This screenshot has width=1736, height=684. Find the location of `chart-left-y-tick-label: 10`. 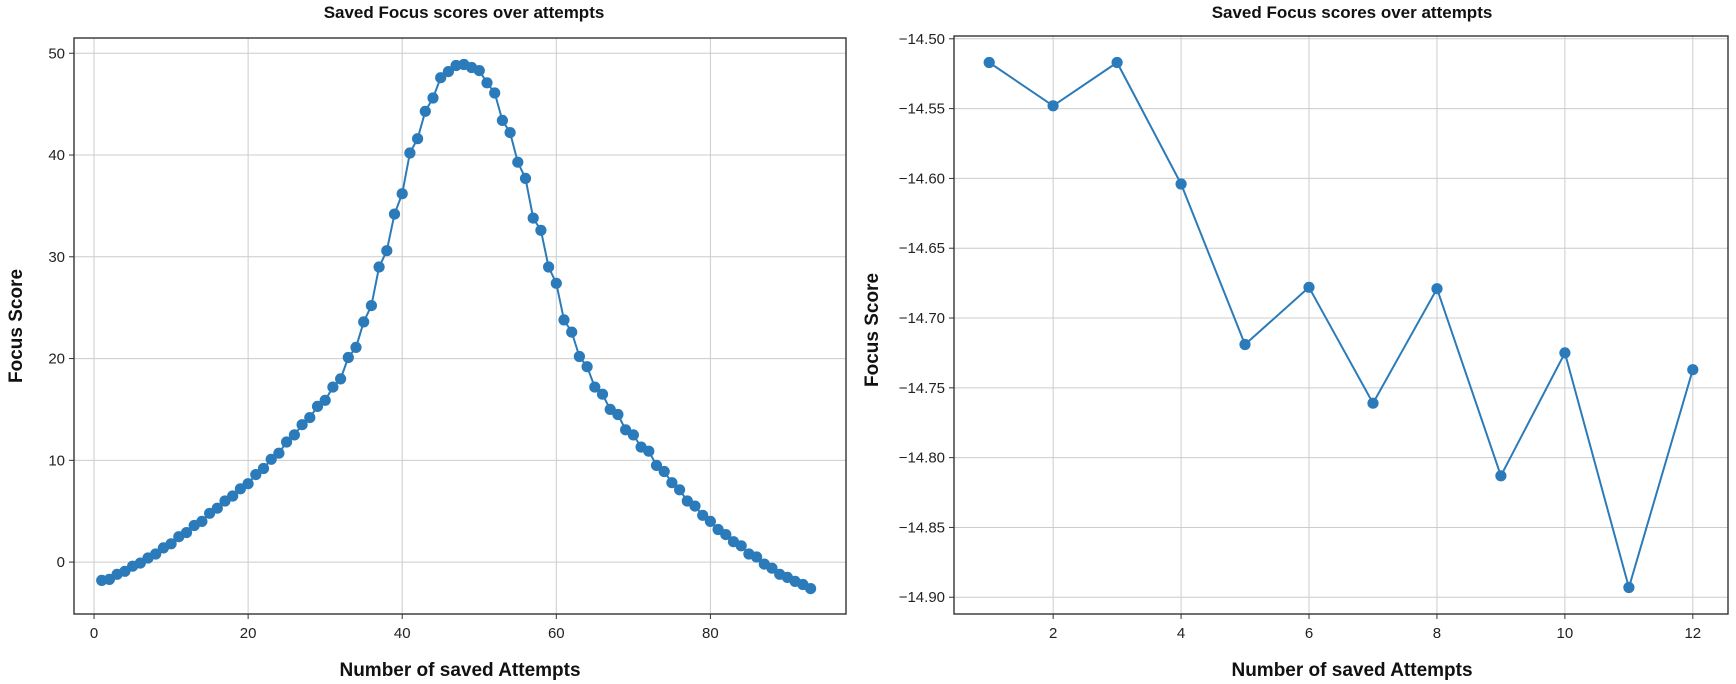

chart-left-y-tick-label: 10 is located at coordinates (56, 460).